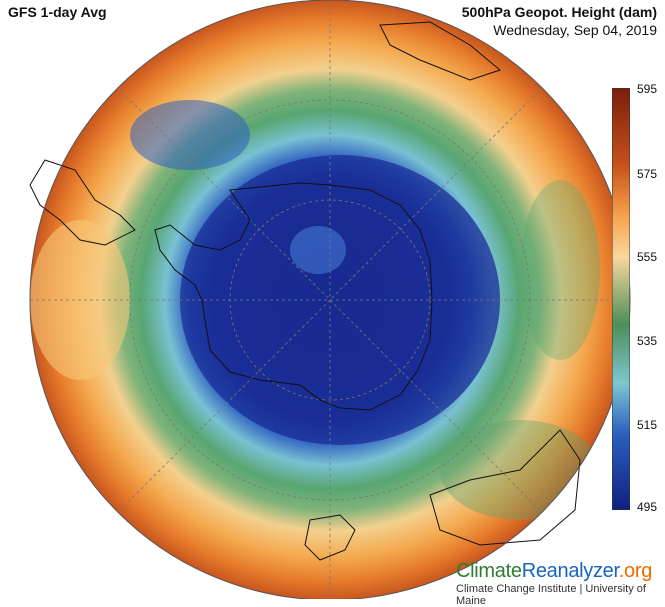 The height and width of the screenshot is (607, 665). Describe the element at coordinates (647, 341) in the screenshot. I see `colorbar-tick-535: 535` at that location.